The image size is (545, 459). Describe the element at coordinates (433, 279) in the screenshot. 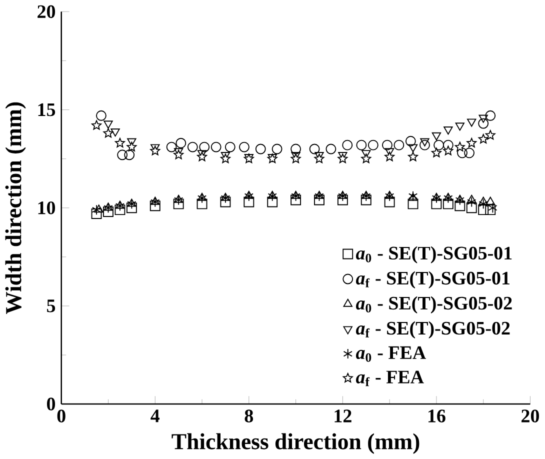

I see `legend-label: a$_{f}$ - SE(T)-SG05-01` at that location.